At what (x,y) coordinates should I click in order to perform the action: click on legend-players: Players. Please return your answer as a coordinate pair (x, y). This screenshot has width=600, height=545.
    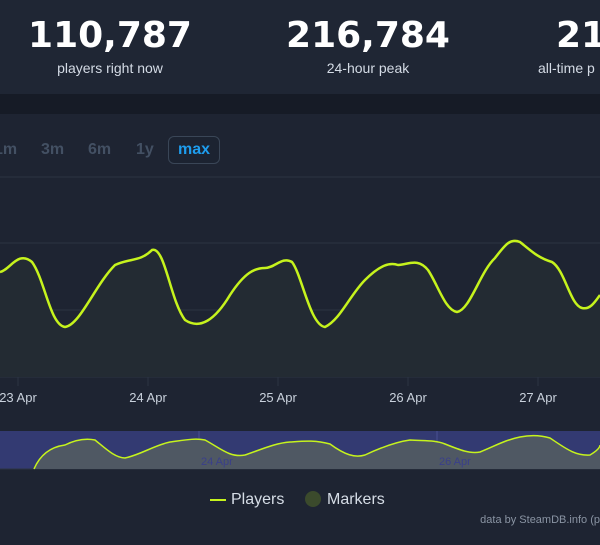
    Looking at the image, I should click on (258, 499).